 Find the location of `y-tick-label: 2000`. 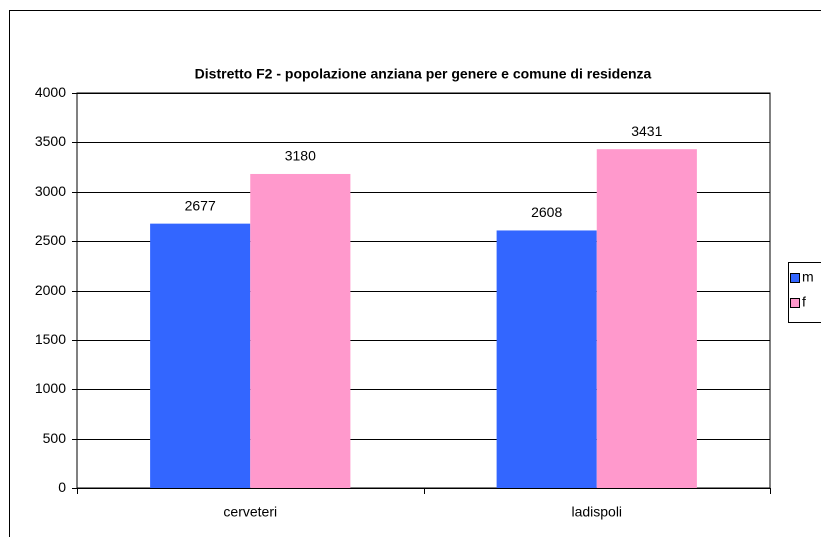

y-tick-label: 2000 is located at coordinates (50, 290).